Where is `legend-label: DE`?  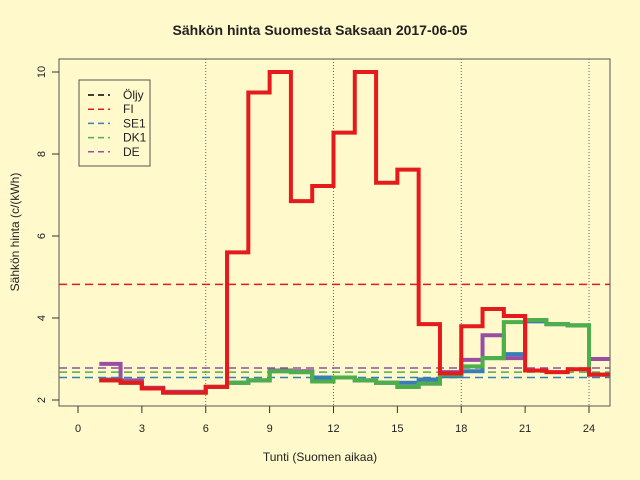
legend-label: DE is located at coordinates (131, 152).